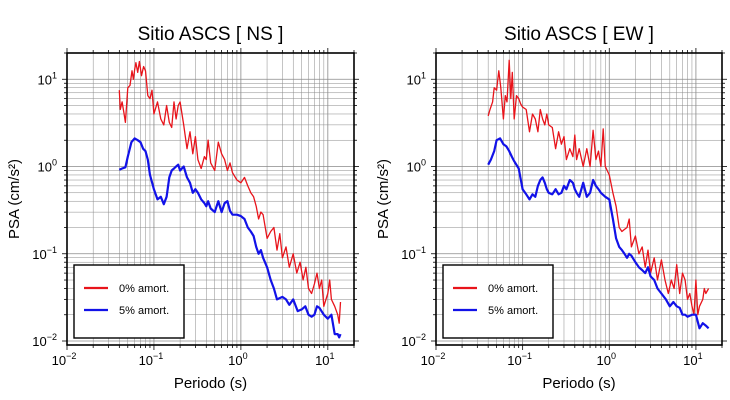  Describe the element at coordinates (579, 34) in the screenshot. I see `chart-title: Sitio ASCS [ EW ]` at that location.